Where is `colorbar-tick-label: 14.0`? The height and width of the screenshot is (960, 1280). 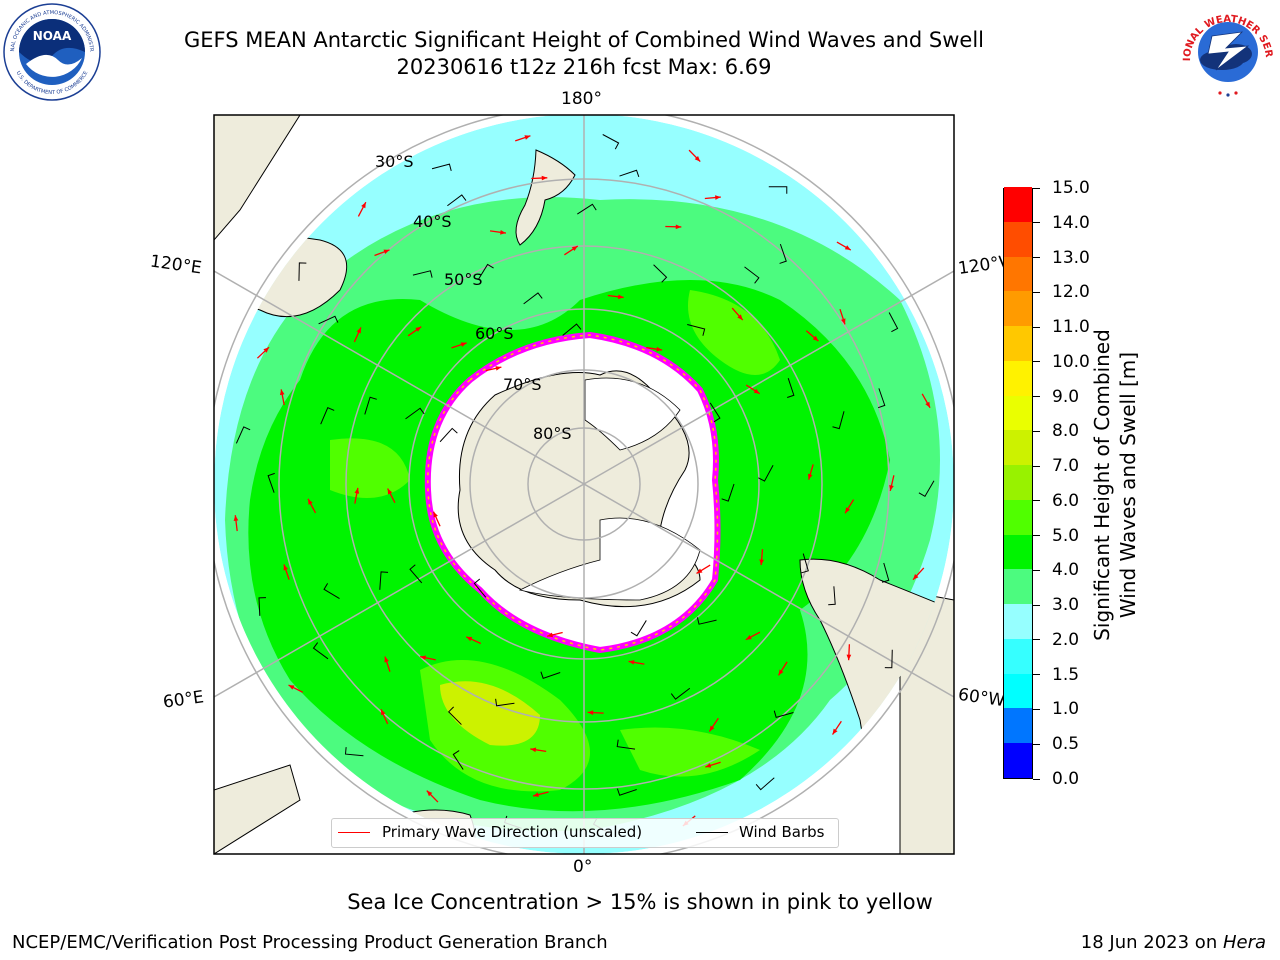 colorbar-tick-label: 14.0 is located at coordinates (1071, 222).